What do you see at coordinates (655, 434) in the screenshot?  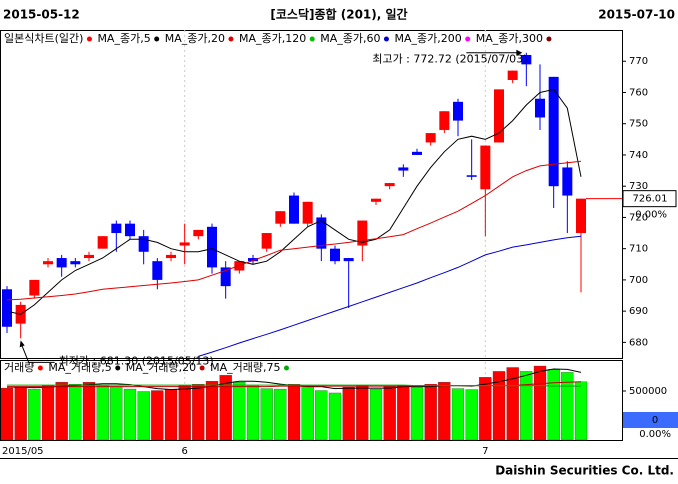 I see `last-volume-change: 0.00%` at bounding box center [655, 434].